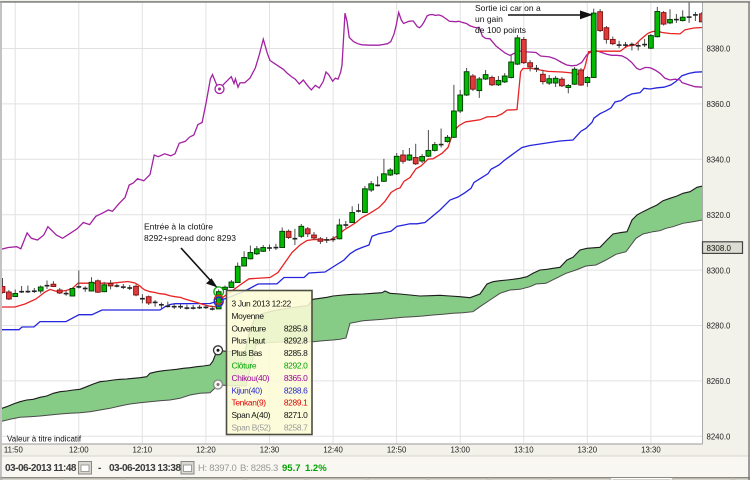  I want to click on svg-text: 12:50, so click(397, 450).